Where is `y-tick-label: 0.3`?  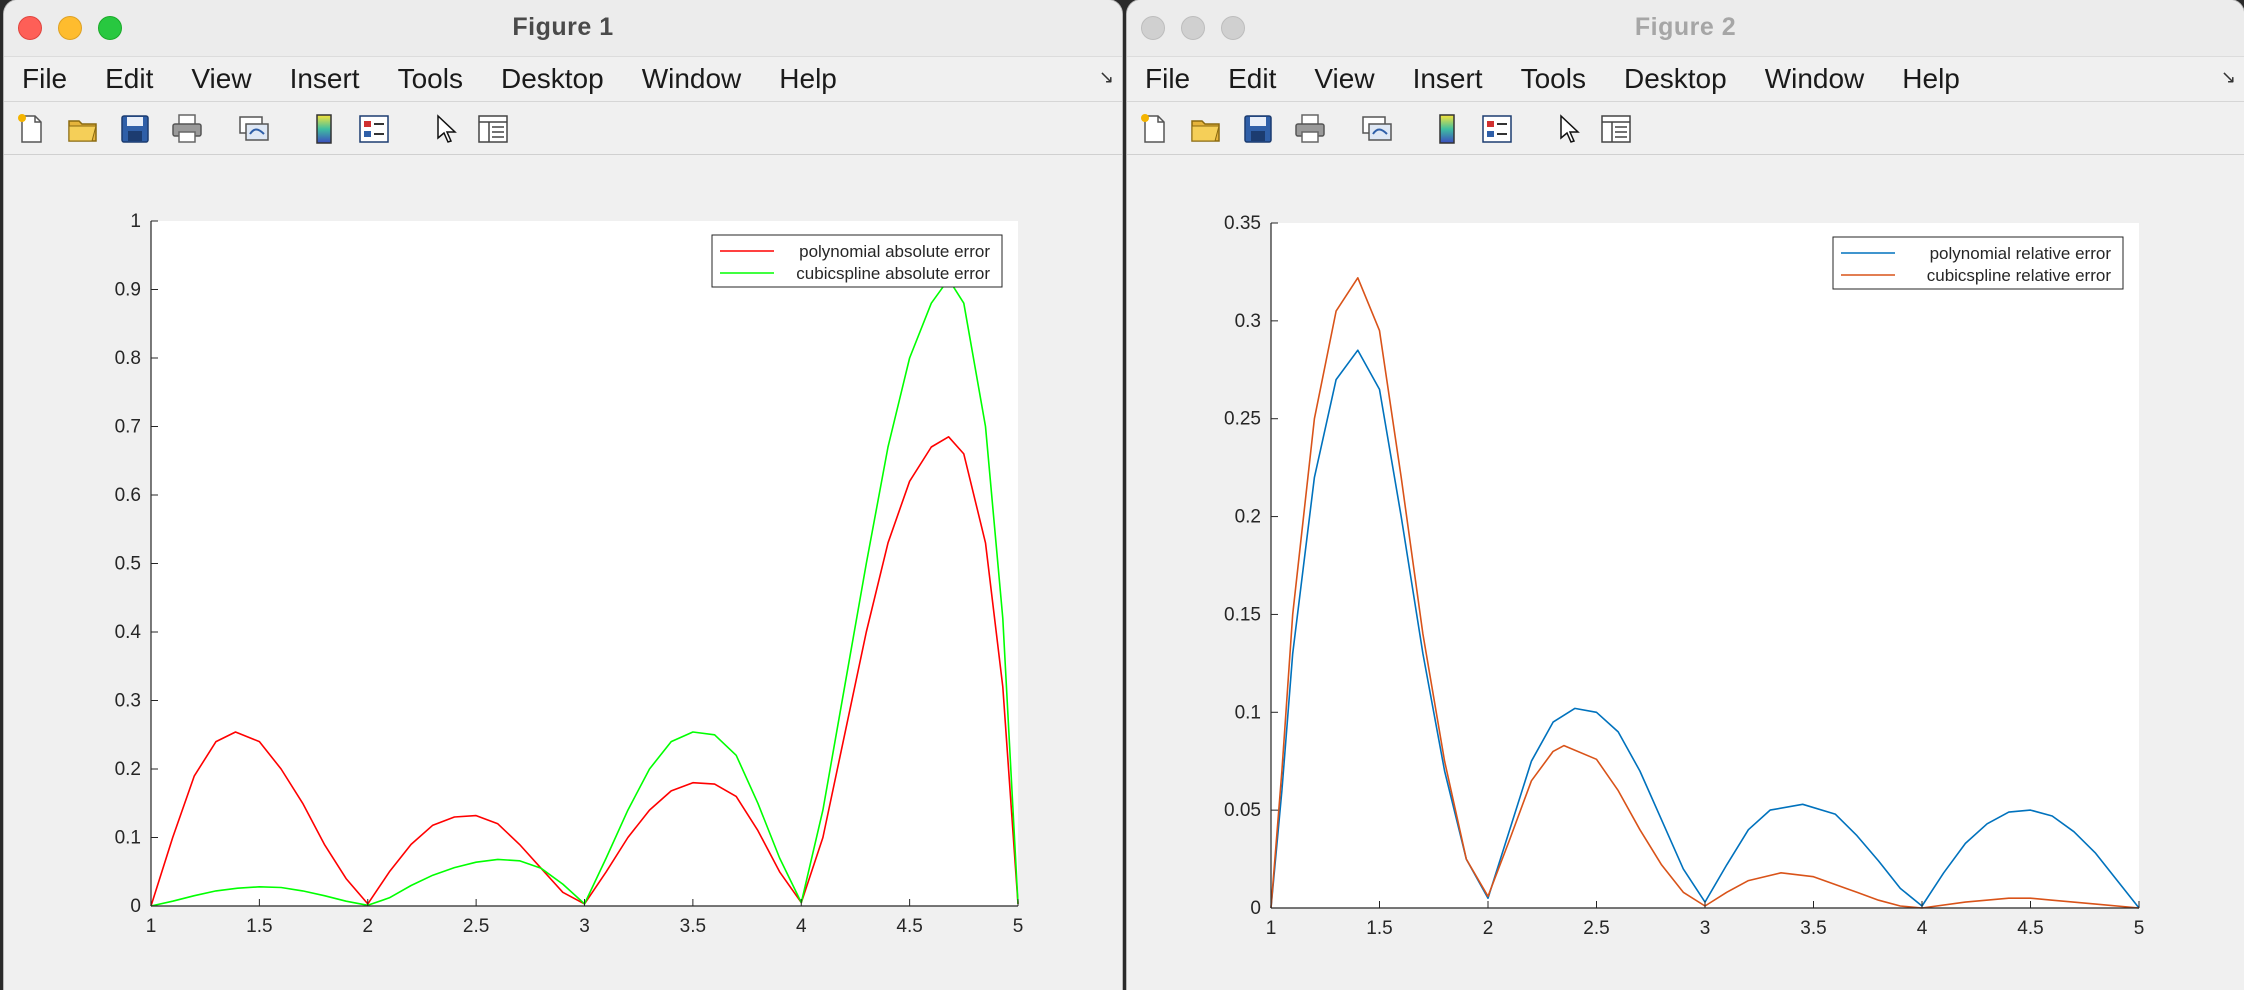 y-tick-label: 0.3 is located at coordinates (128, 701).